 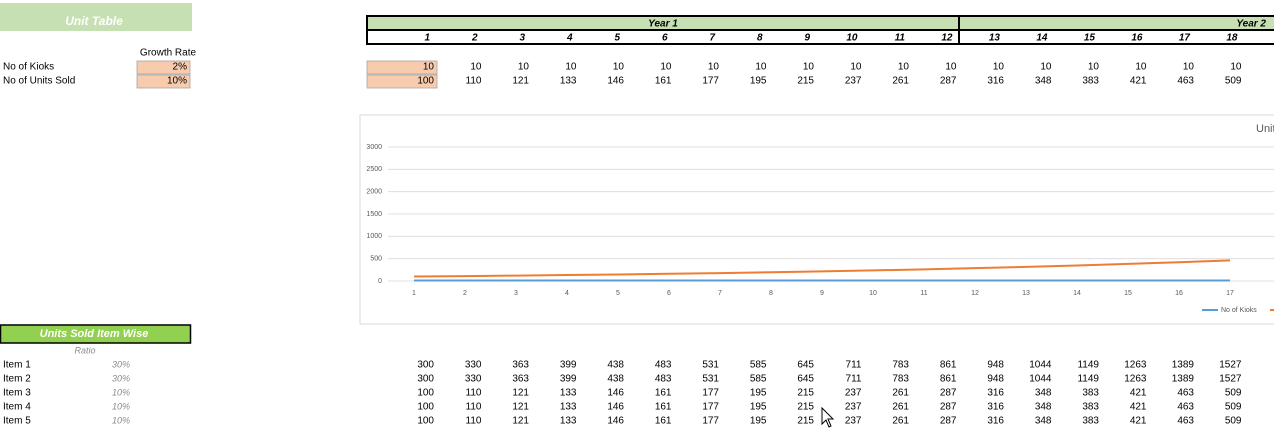 What do you see at coordinates (121, 406) in the screenshot?
I see `item-ratio: 10%` at bounding box center [121, 406].